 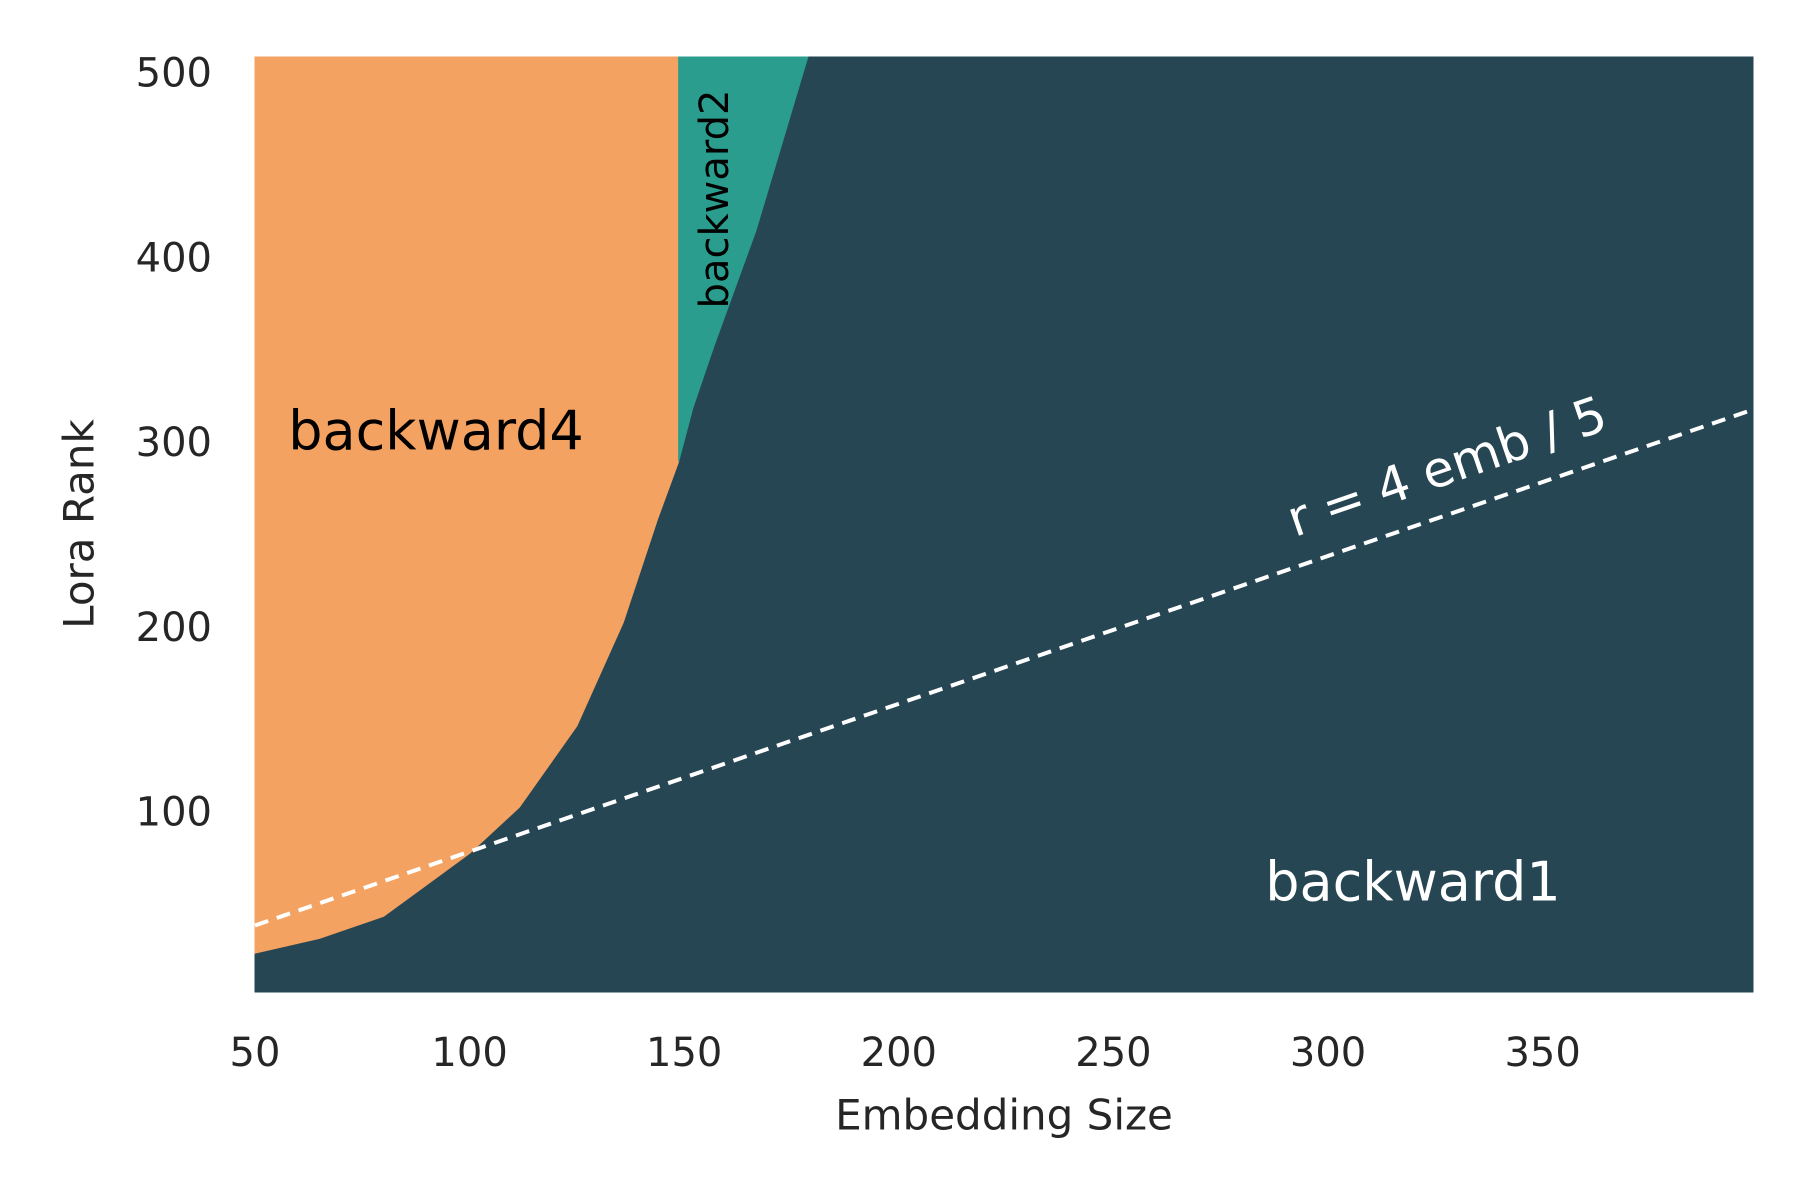 What do you see at coordinates (469, 1053) in the screenshot?
I see `x-tick-label: 100` at bounding box center [469, 1053].